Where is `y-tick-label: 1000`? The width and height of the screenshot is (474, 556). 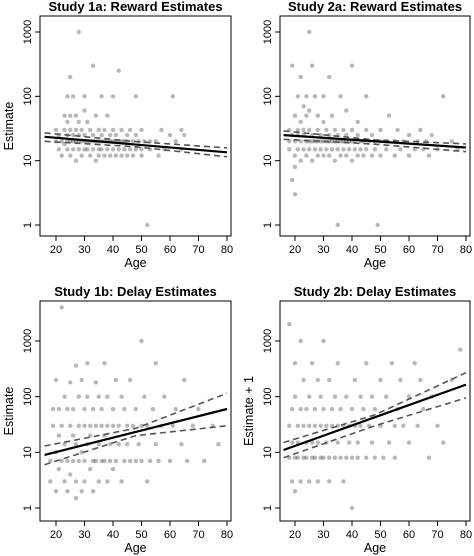
y-tick-label: 1000 is located at coordinates (28, 32).